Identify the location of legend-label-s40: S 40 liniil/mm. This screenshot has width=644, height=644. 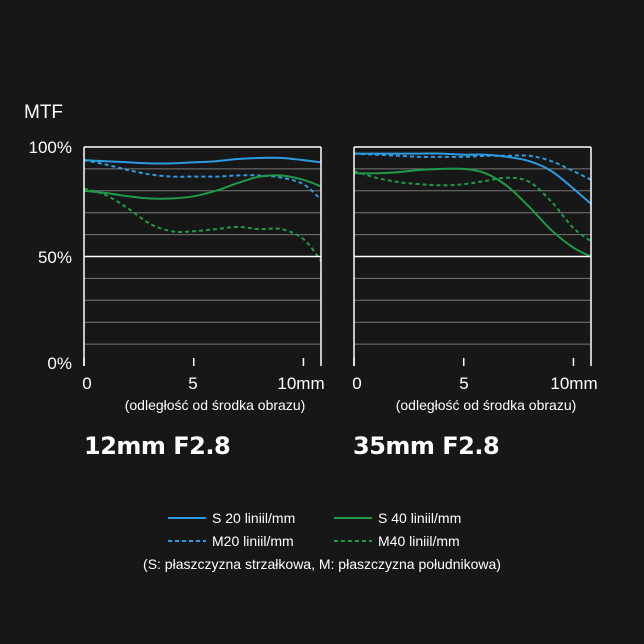
(419, 518).